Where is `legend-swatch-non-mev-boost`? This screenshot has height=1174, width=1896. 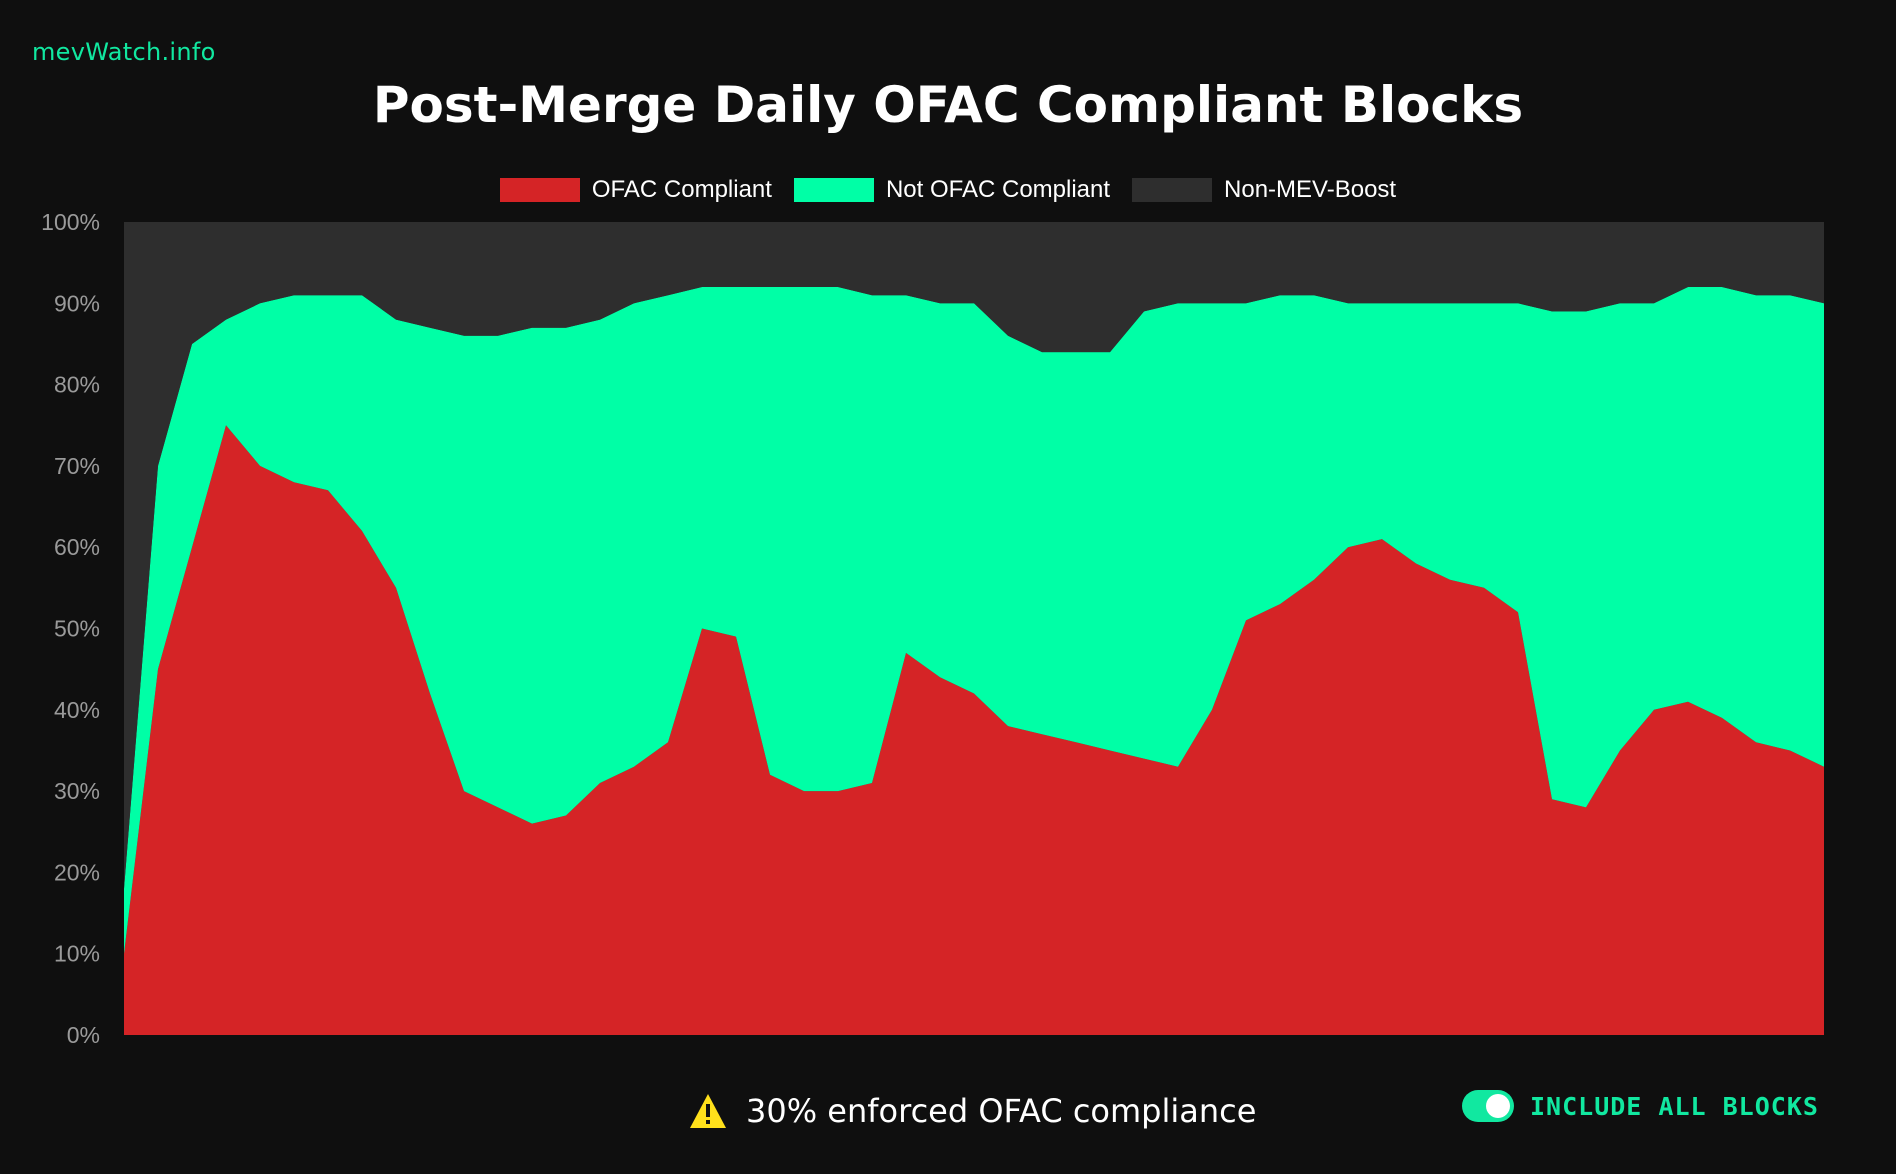 legend-swatch-non-mev-boost is located at coordinates (1172, 190).